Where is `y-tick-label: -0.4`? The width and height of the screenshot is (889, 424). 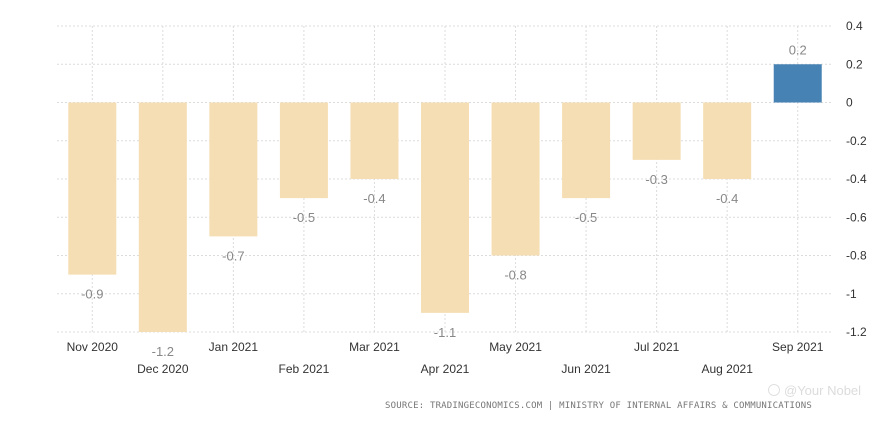
y-tick-label: -0.4 is located at coordinates (856, 179).